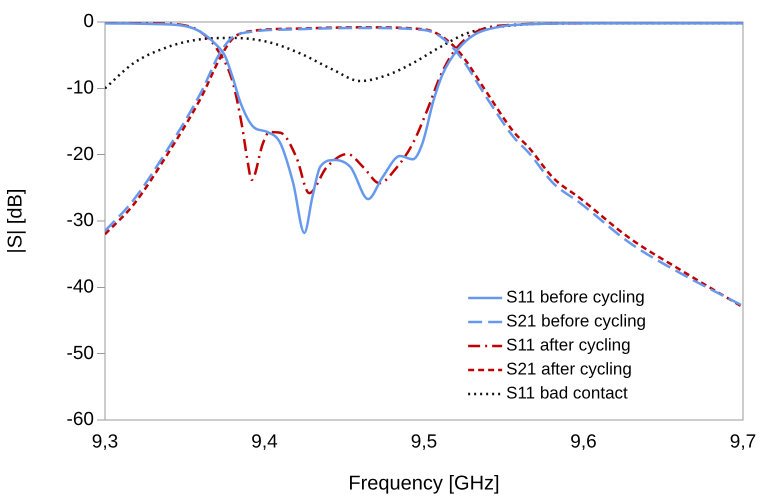 The image size is (765, 500). What do you see at coordinates (88, 21) in the screenshot?
I see `y-tick-label: 0` at bounding box center [88, 21].